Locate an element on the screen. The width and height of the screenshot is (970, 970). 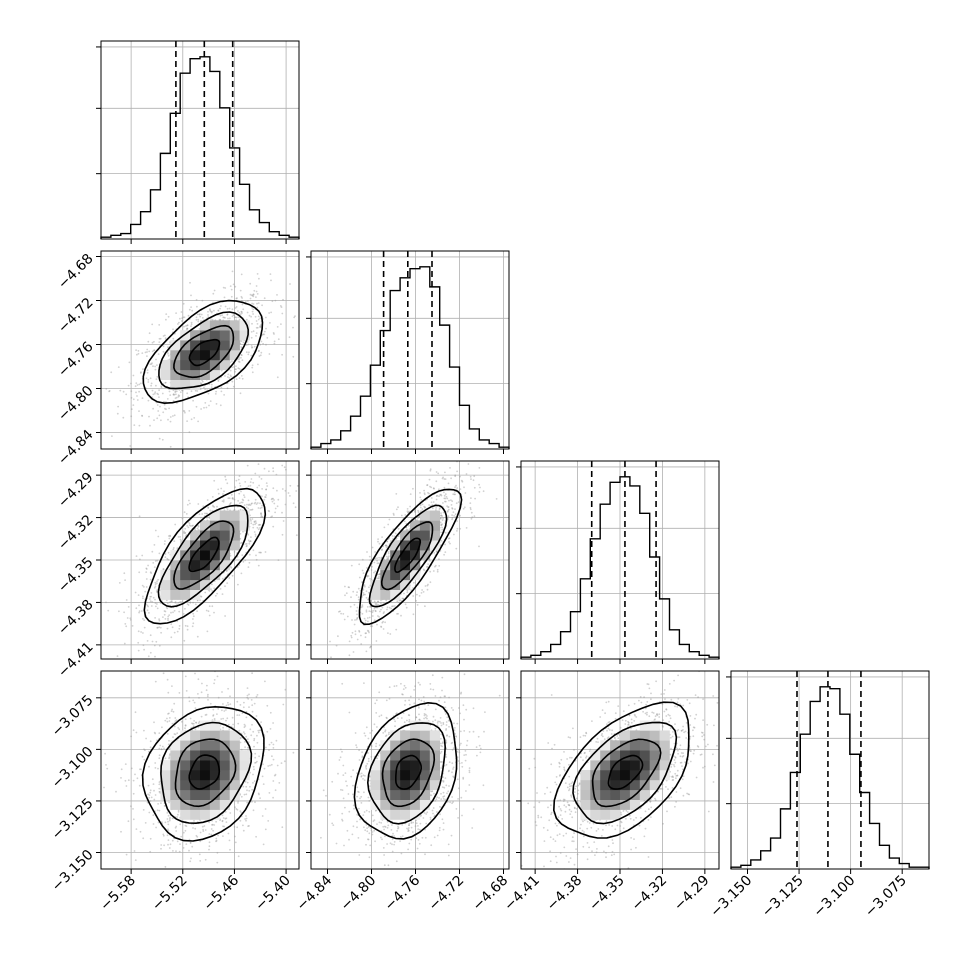
contour-1-sigma is located at coordinates (408, 556).